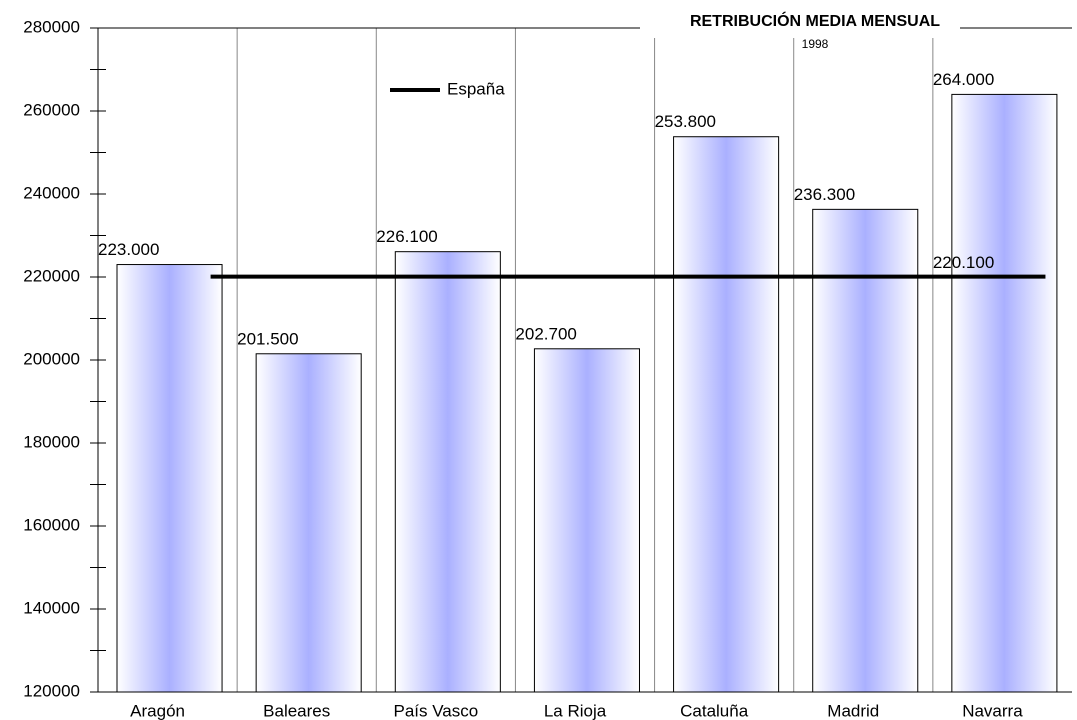 Image resolution: width=1077 pixels, height=720 pixels. I want to click on x-tick-label: País Vasco, so click(435, 710).